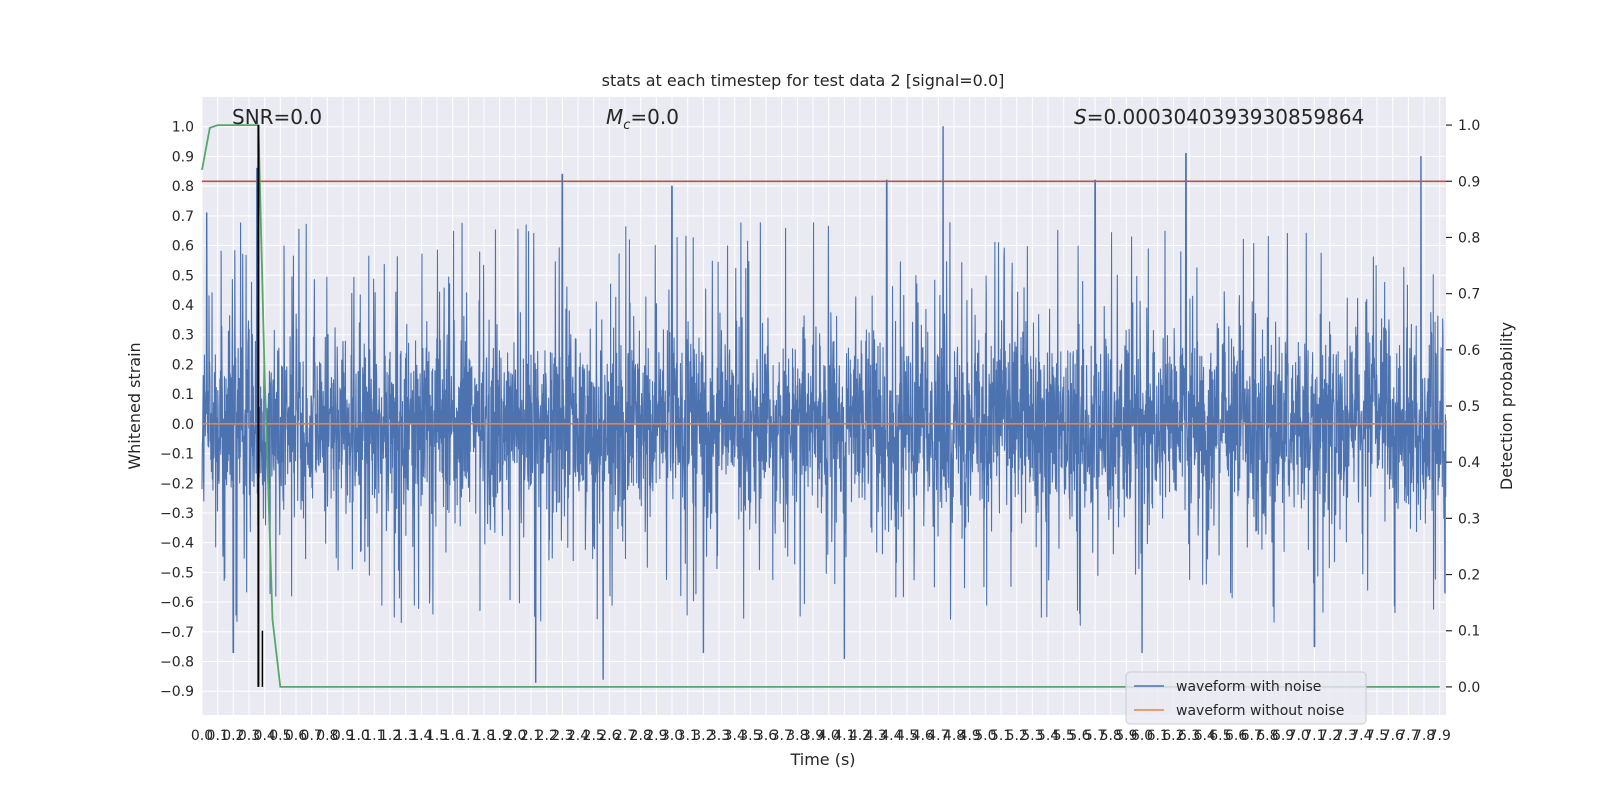  Describe the element at coordinates (183, 276) in the screenshot. I see `left-y-tick-label: 0.5` at that location.